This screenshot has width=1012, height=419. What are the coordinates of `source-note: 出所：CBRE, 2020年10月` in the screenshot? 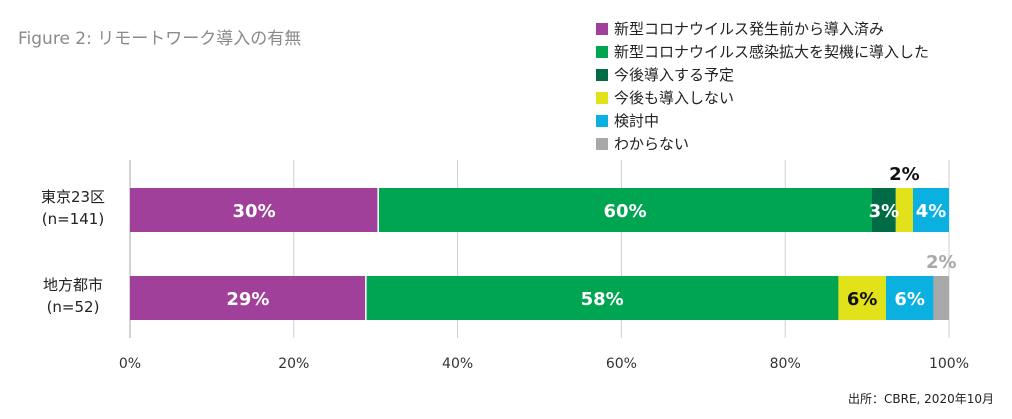 It's located at (921, 399).